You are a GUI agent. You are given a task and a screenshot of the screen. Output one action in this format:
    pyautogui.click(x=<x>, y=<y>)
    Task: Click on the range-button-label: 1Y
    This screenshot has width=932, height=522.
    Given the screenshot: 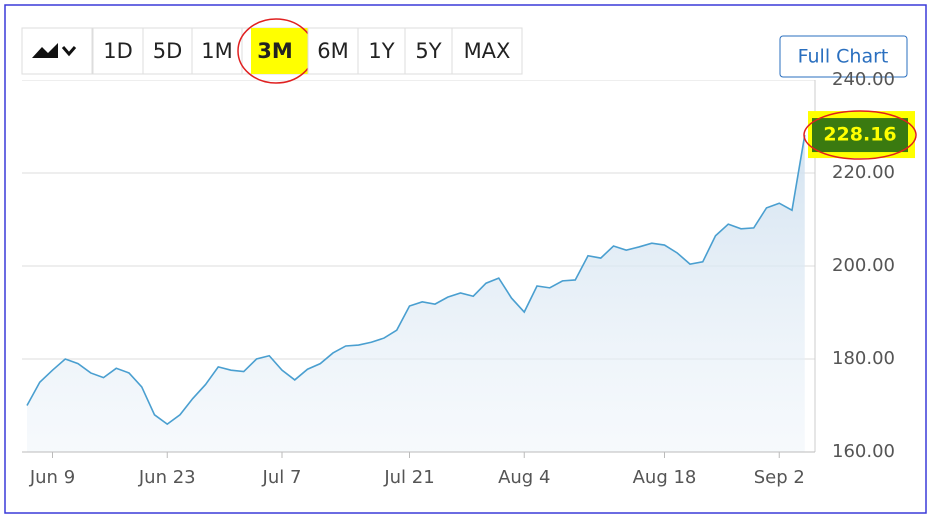 What is the action you would take?
    pyautogui.click(x=381, y=51)
    